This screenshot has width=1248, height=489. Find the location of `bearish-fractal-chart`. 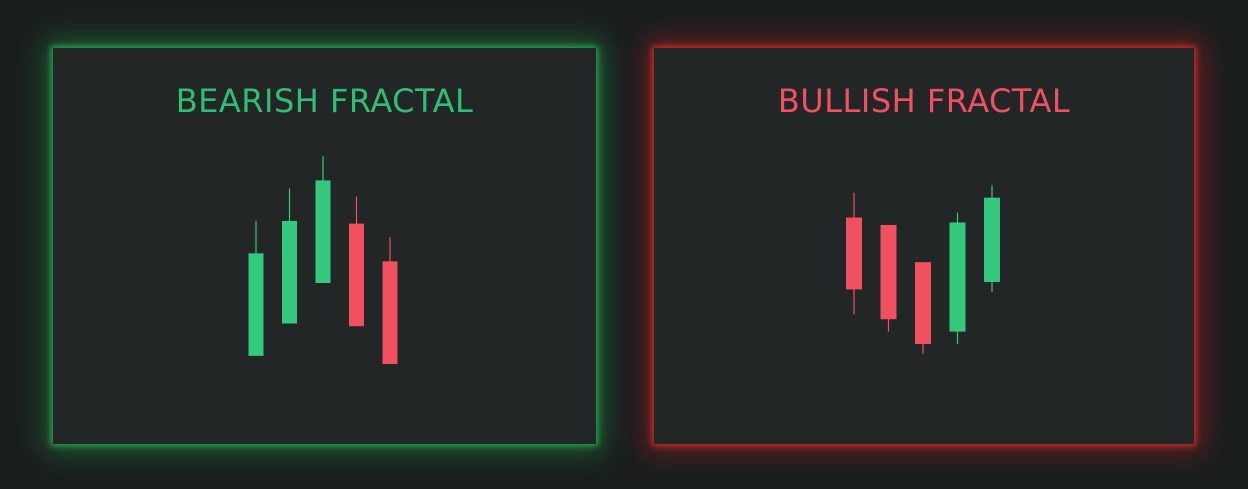

bearish-fractal-chart is located at coordinates (323, 260).